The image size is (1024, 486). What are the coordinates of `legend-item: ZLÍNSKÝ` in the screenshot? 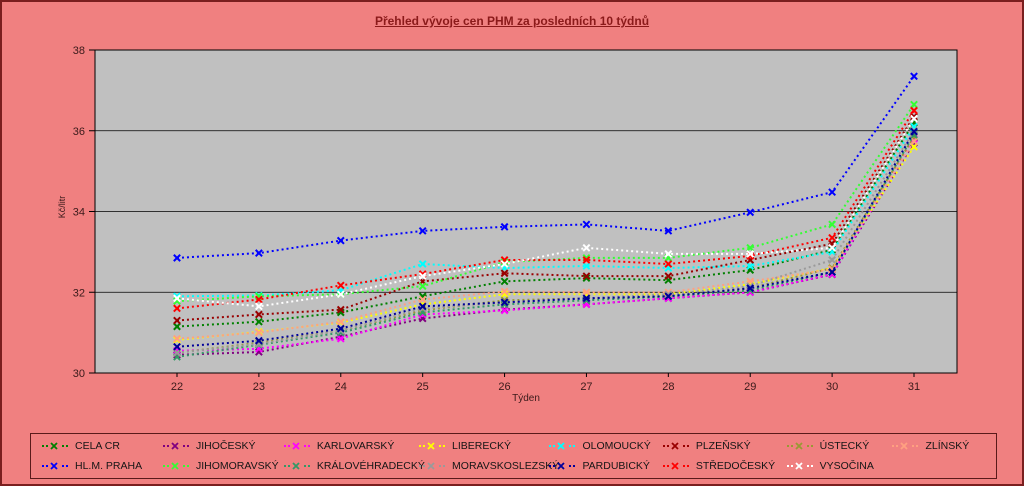 It's located at (938, 446).